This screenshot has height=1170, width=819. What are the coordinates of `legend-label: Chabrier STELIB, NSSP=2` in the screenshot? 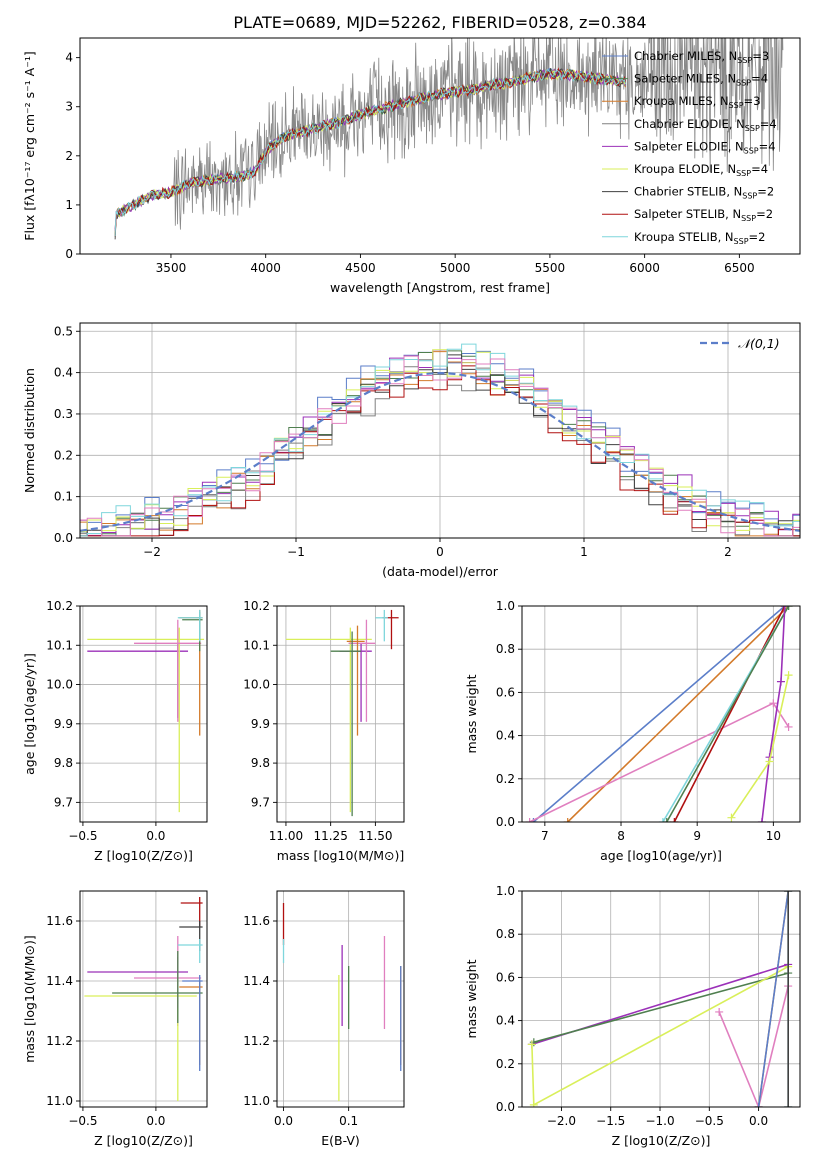 It's located at (704, 193).